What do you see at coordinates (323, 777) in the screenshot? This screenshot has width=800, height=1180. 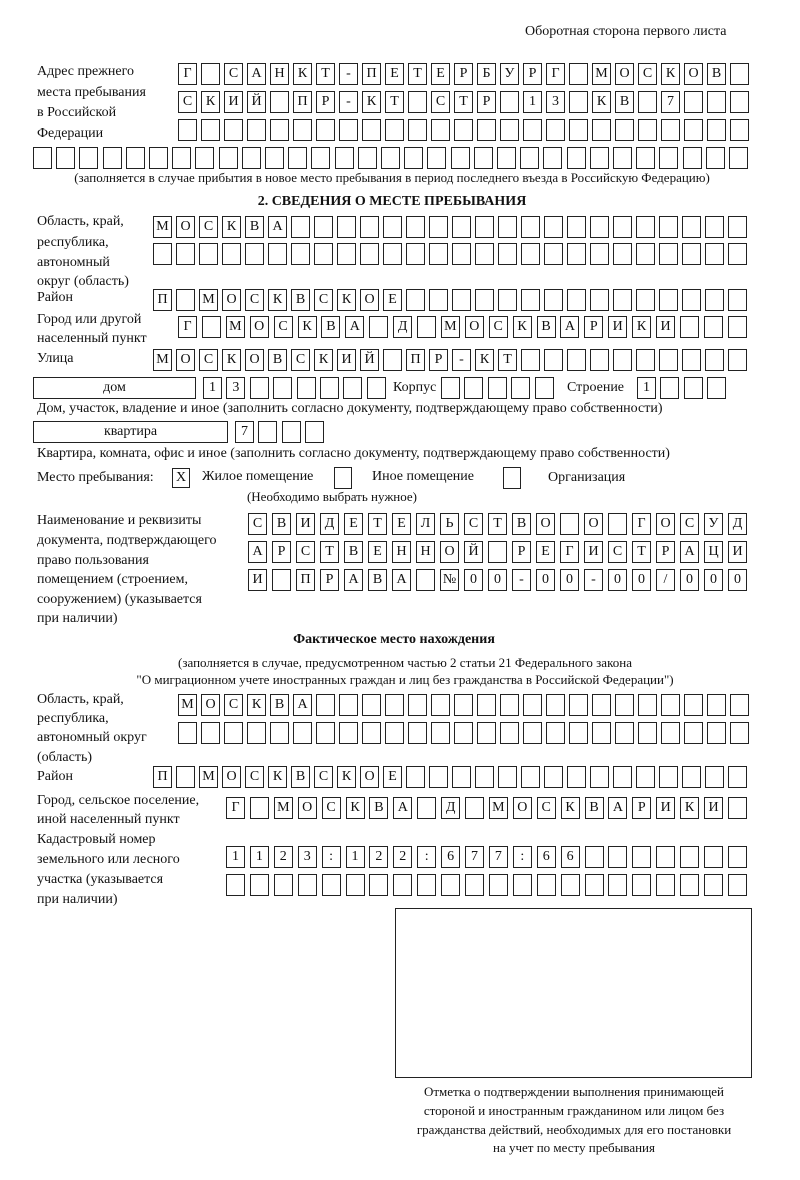 I see `actual-district-row-cell: С` at bounding box center [323, 777].